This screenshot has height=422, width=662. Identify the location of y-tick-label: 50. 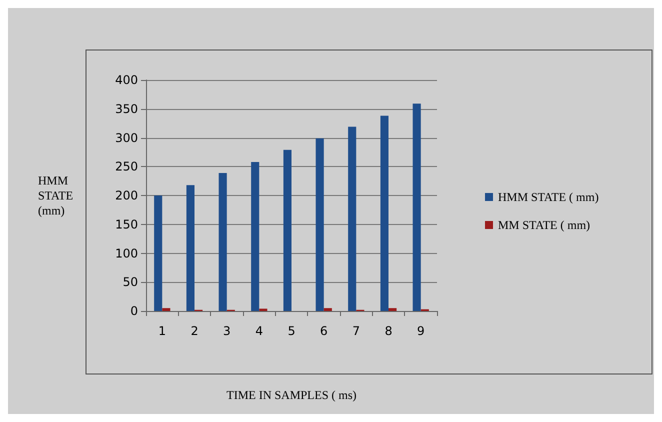
(130, 282).